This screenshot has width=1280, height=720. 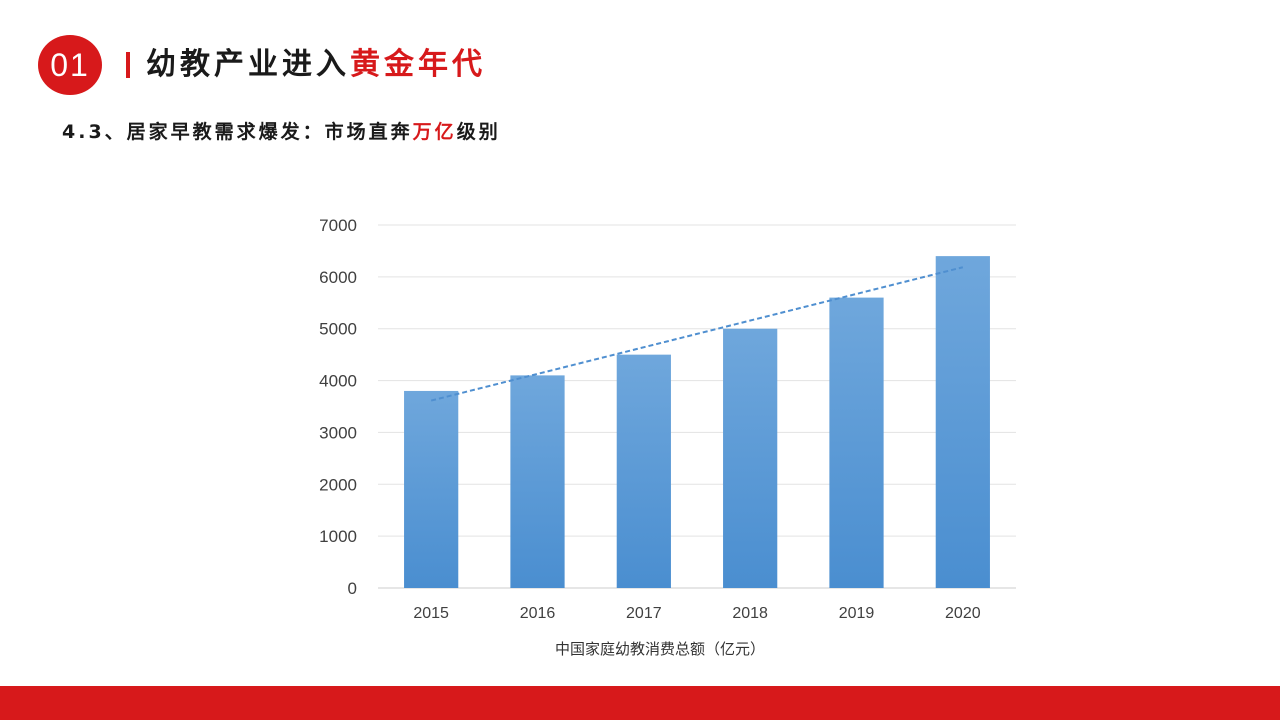 I want to click on bar-2020, so click(x=962, y=422).